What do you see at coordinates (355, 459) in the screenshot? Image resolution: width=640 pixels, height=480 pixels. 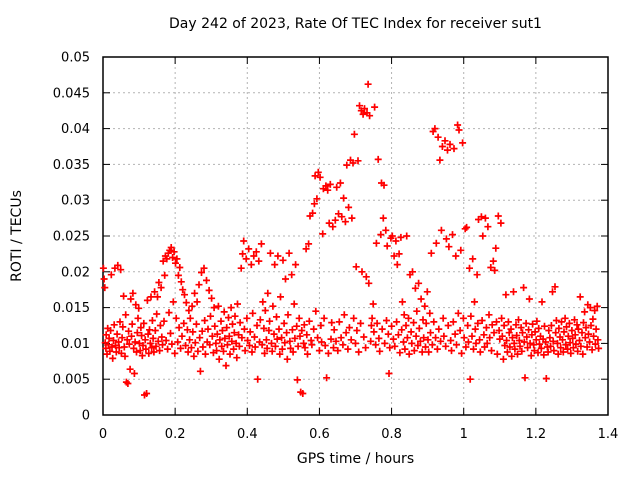 I see `x-axis-label: GPS time / hours` at bounding box center [355, 459].